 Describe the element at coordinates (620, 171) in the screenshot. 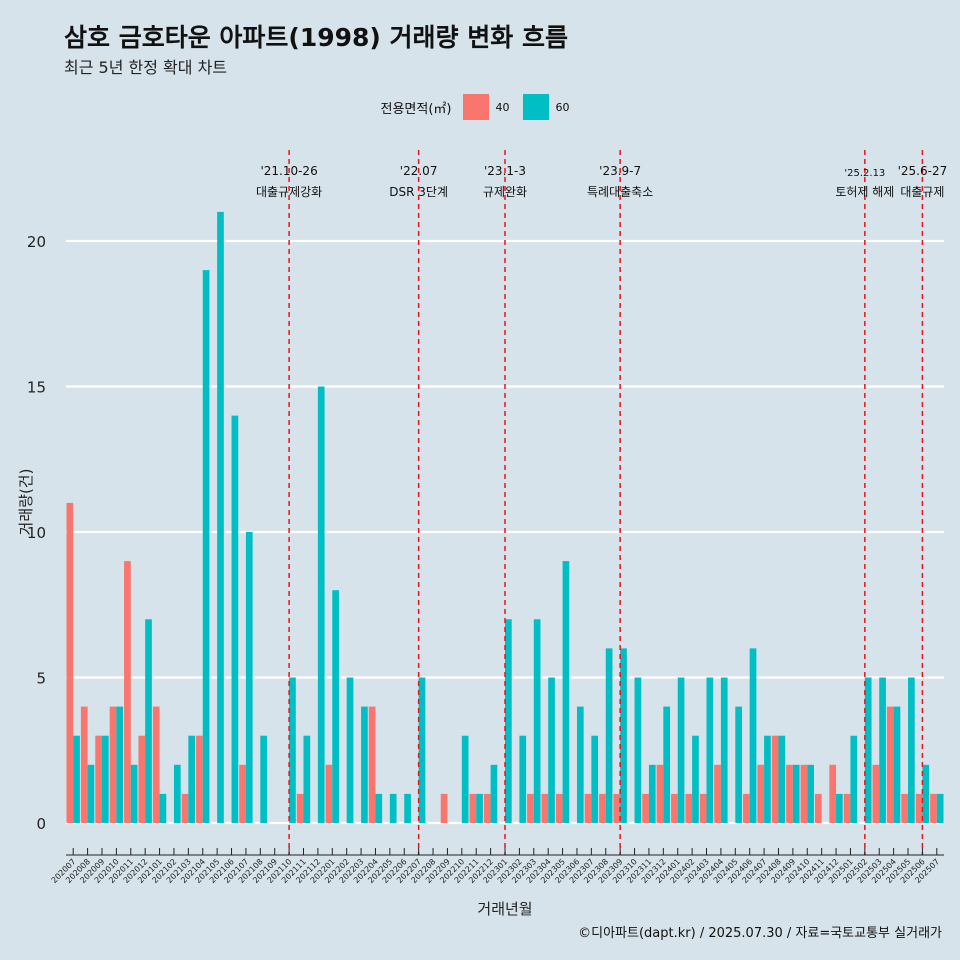

I see `event-date: '23.9-7` at that location.